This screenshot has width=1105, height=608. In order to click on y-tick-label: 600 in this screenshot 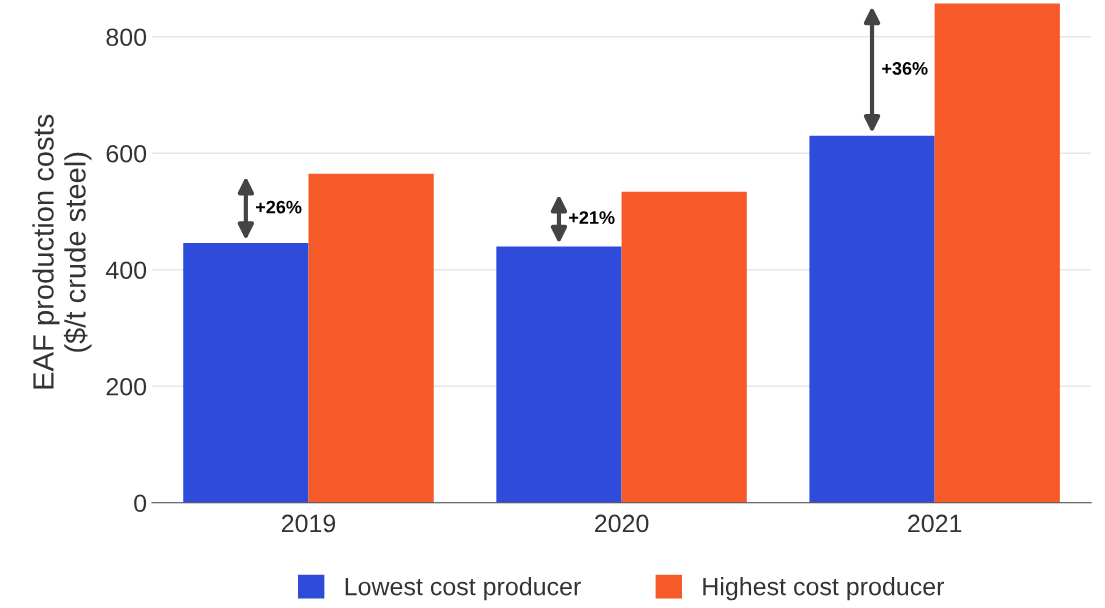, I will do `click(126, 153)`.